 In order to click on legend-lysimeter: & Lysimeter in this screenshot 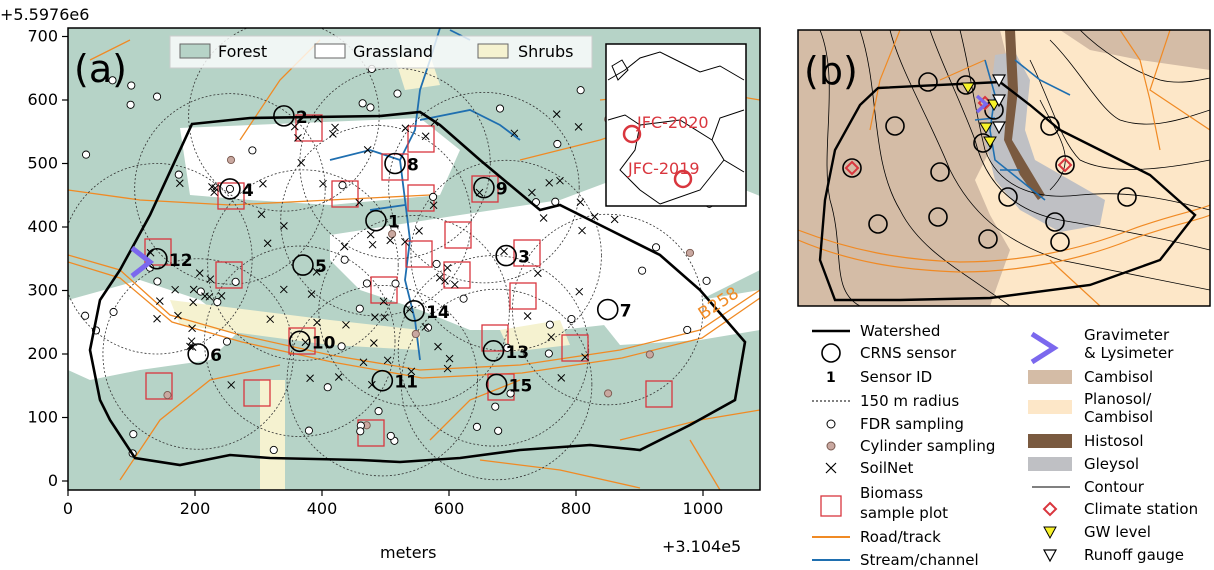, I will do `click(1129, 353)`.